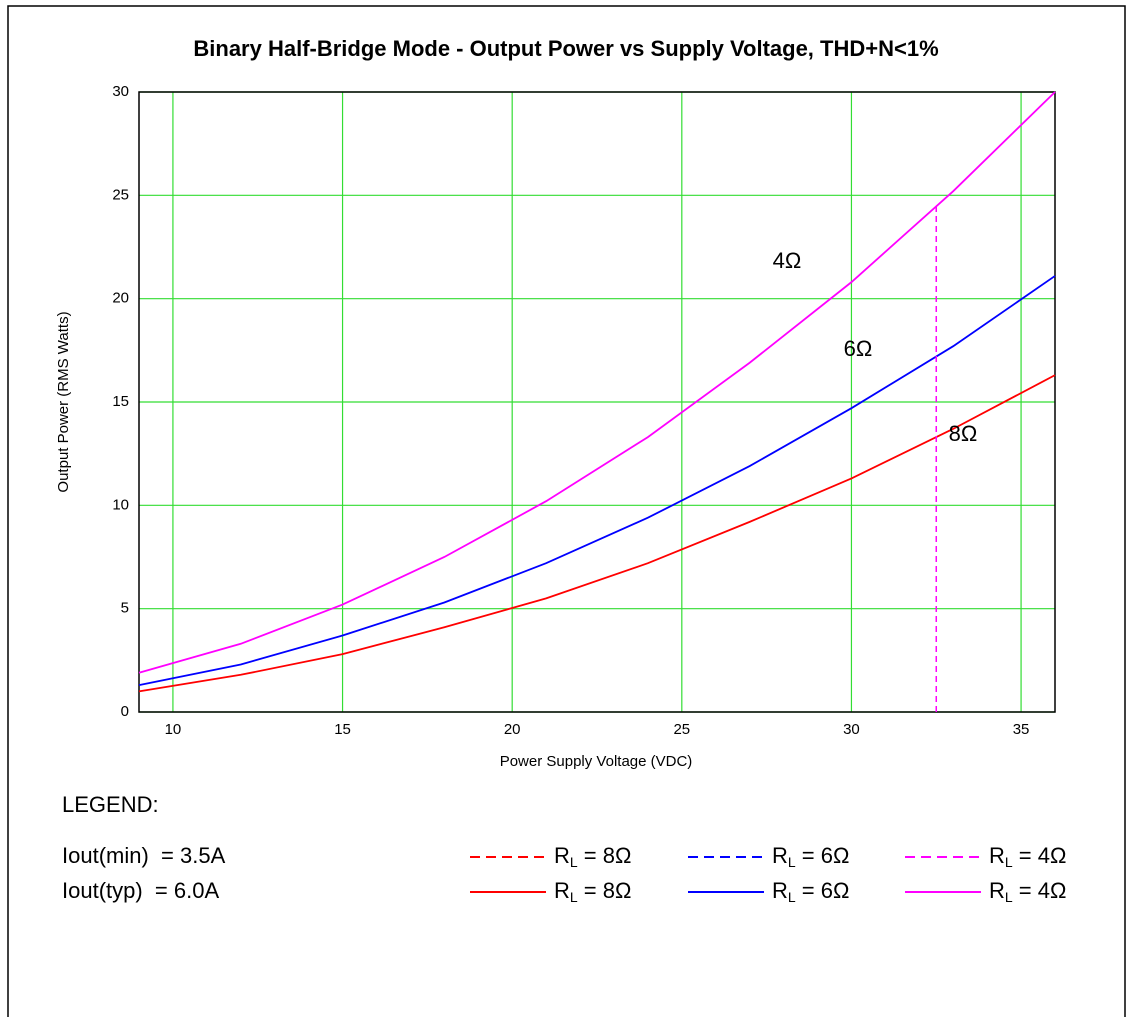 Image resolution: width=1133 pixels, height=1017 pixels. What do you see at coordinates (512, 729) in the screenshot?
I see `x-tick-label: 20` at bounding box center [512, 729].